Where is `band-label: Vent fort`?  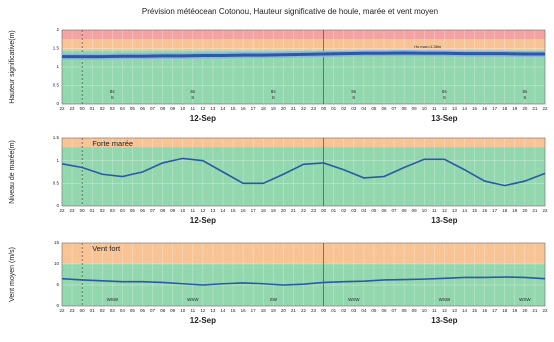
band-label: Vent fort is located at coordinates (106, 248).